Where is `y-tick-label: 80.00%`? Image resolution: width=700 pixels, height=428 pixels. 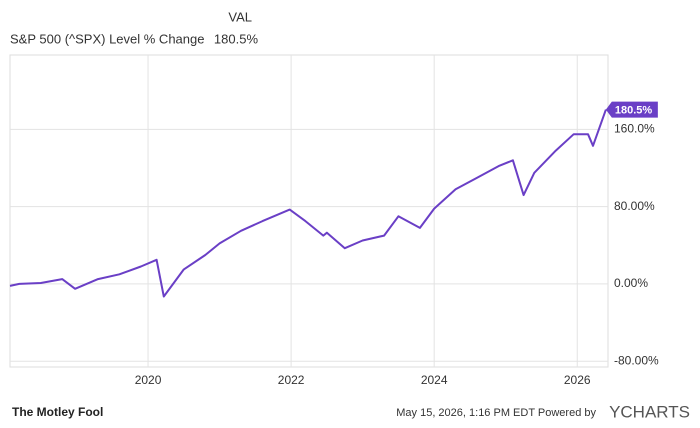
y-tick-label: 80.00% is located at coordinates (634, 206).